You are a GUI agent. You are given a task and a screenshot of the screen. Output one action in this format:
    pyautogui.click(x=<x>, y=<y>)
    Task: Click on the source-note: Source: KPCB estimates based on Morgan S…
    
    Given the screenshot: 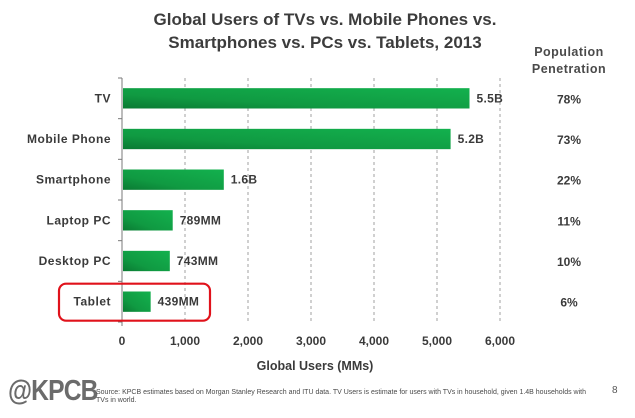 What is the action you would take?
    pyautogui.click(x=341, y=396)
    